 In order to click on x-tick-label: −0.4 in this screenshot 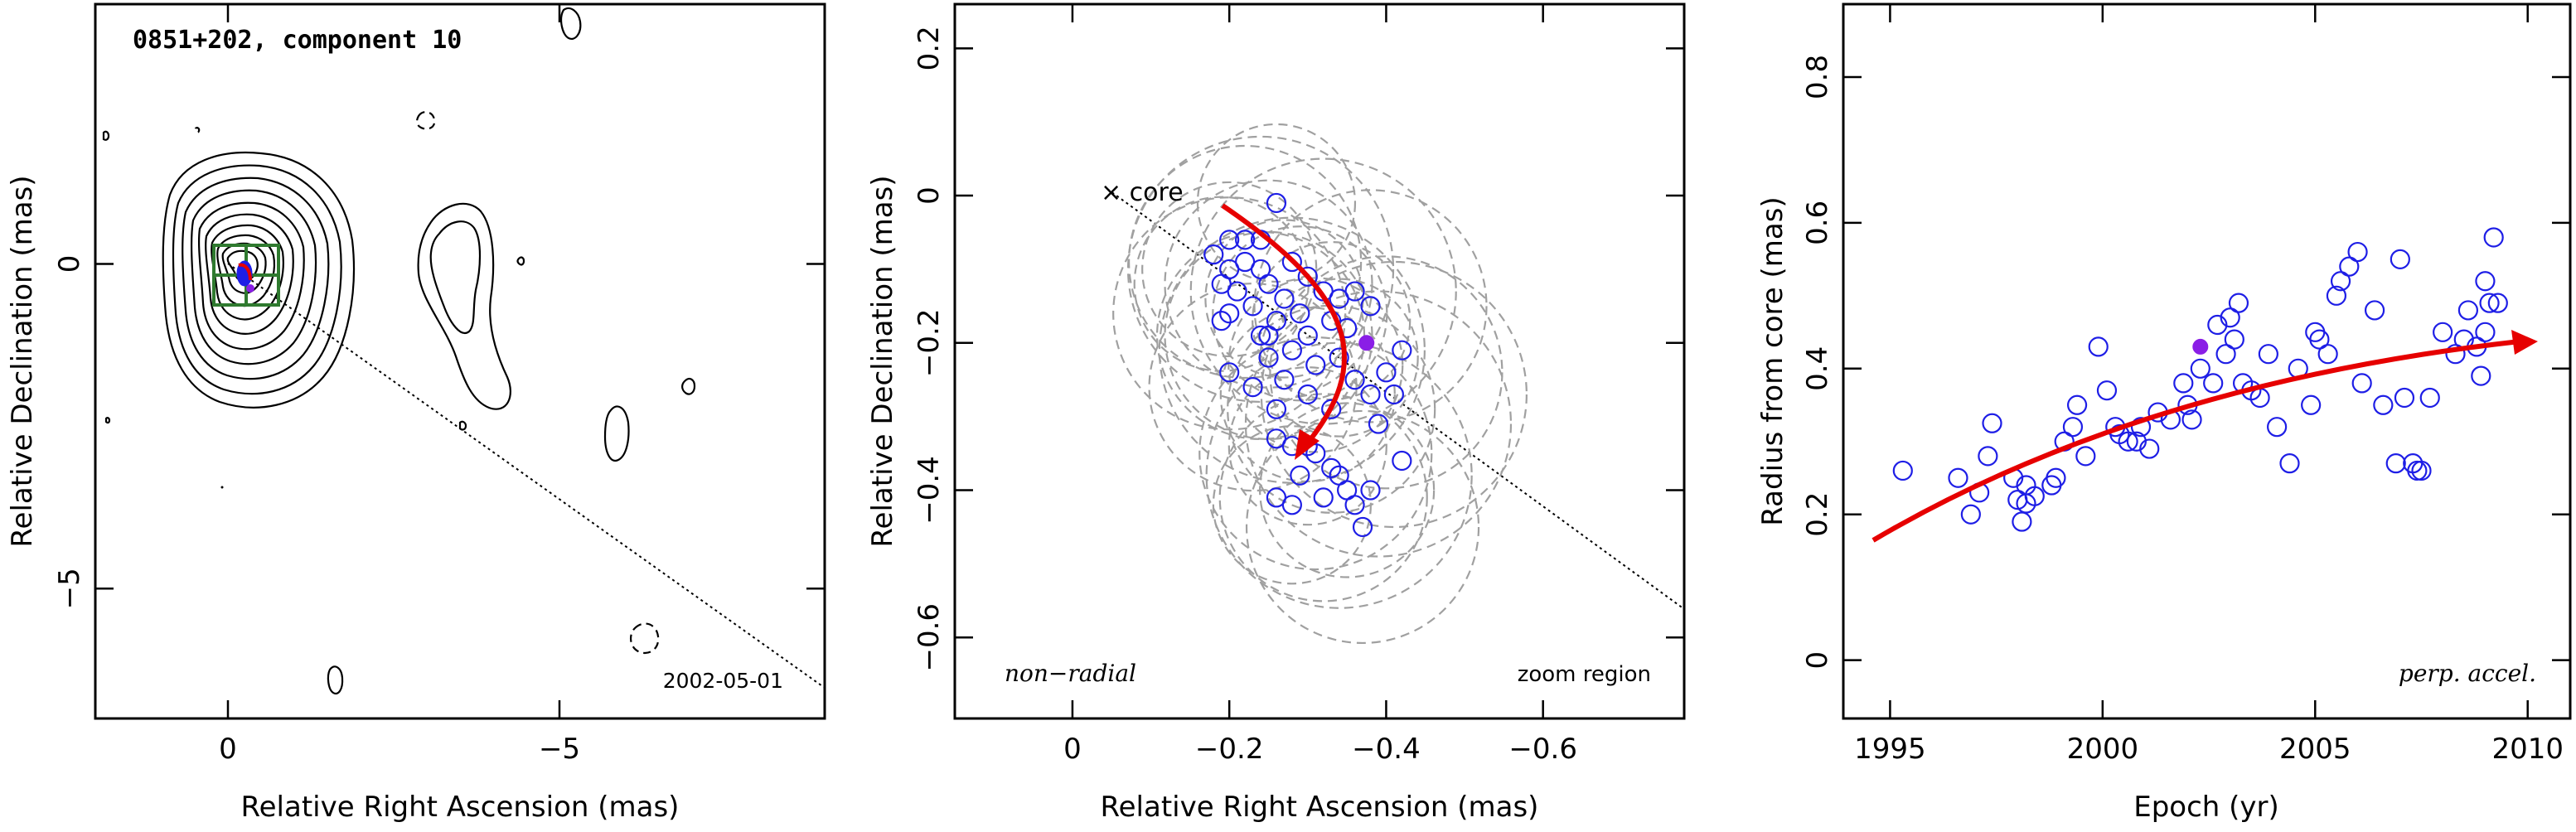, I will do `click(1386, 749)`.